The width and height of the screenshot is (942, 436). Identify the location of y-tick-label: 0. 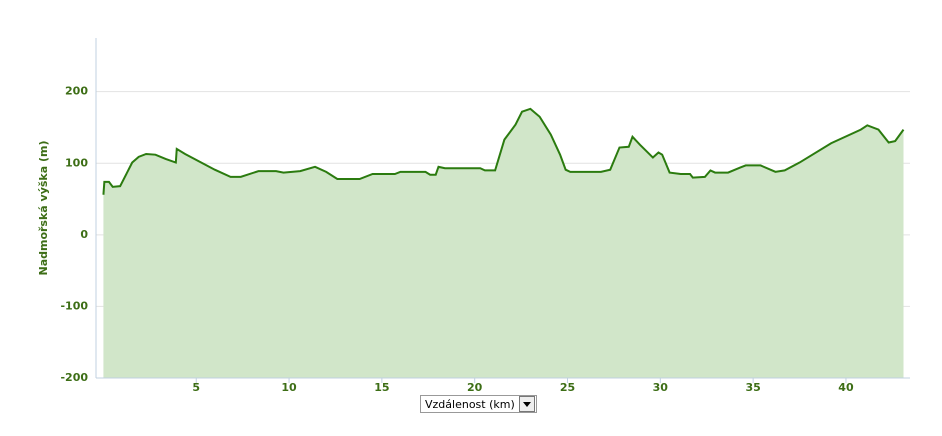
(84, 234).